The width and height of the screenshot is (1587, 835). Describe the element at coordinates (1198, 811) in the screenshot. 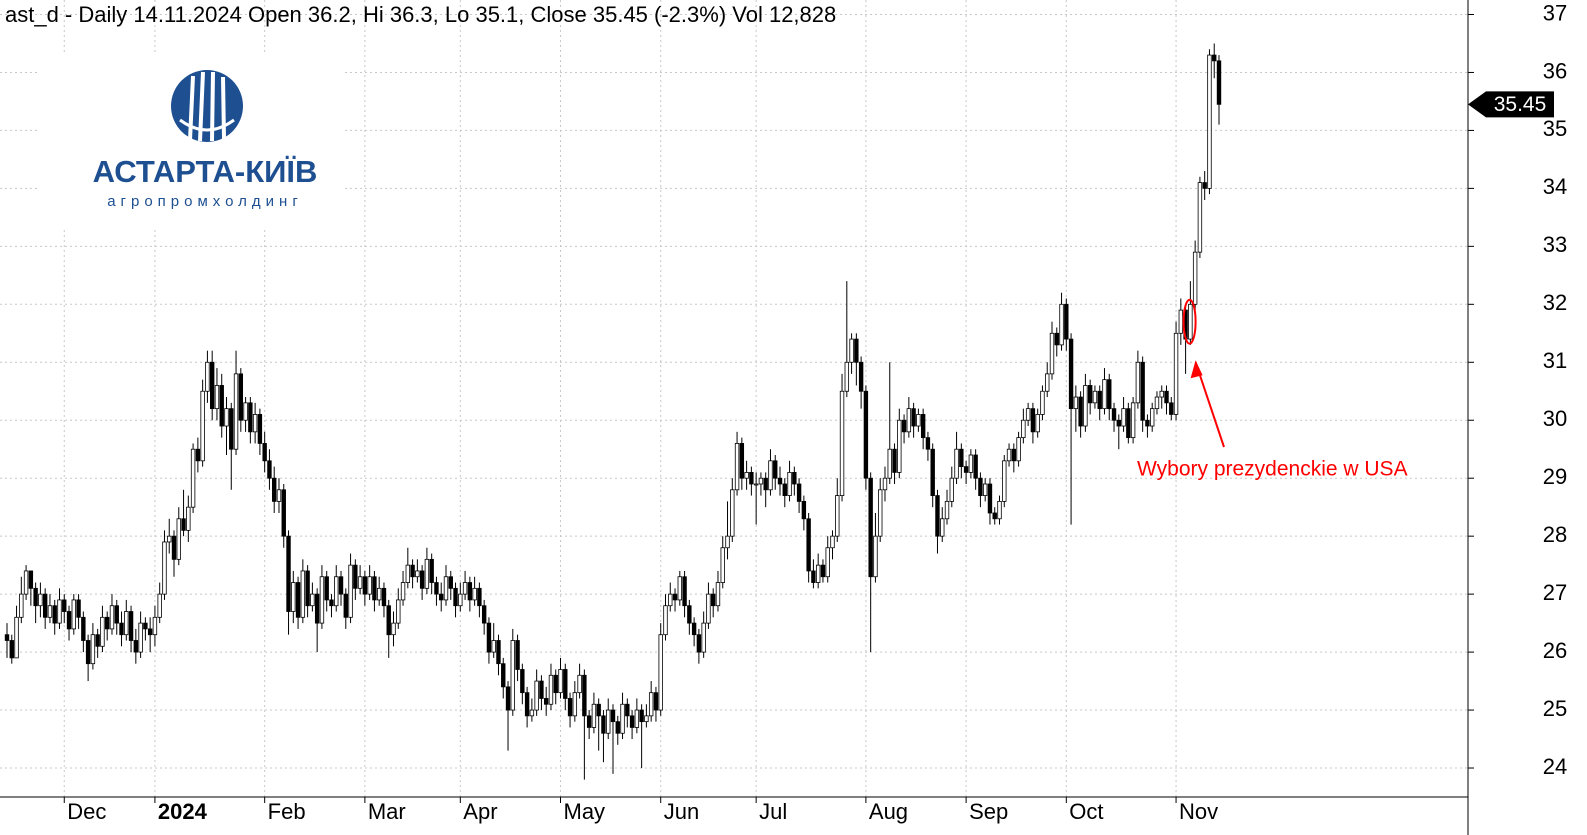

I see `x-tick-label: Nov` at that location.